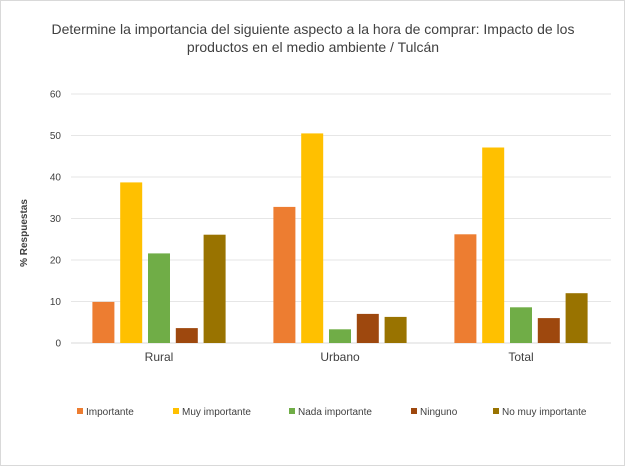 Image resolution: width=625 pixels, height=467 pixels. I want to click on legend-item: Ninguno, so click(434, 412).